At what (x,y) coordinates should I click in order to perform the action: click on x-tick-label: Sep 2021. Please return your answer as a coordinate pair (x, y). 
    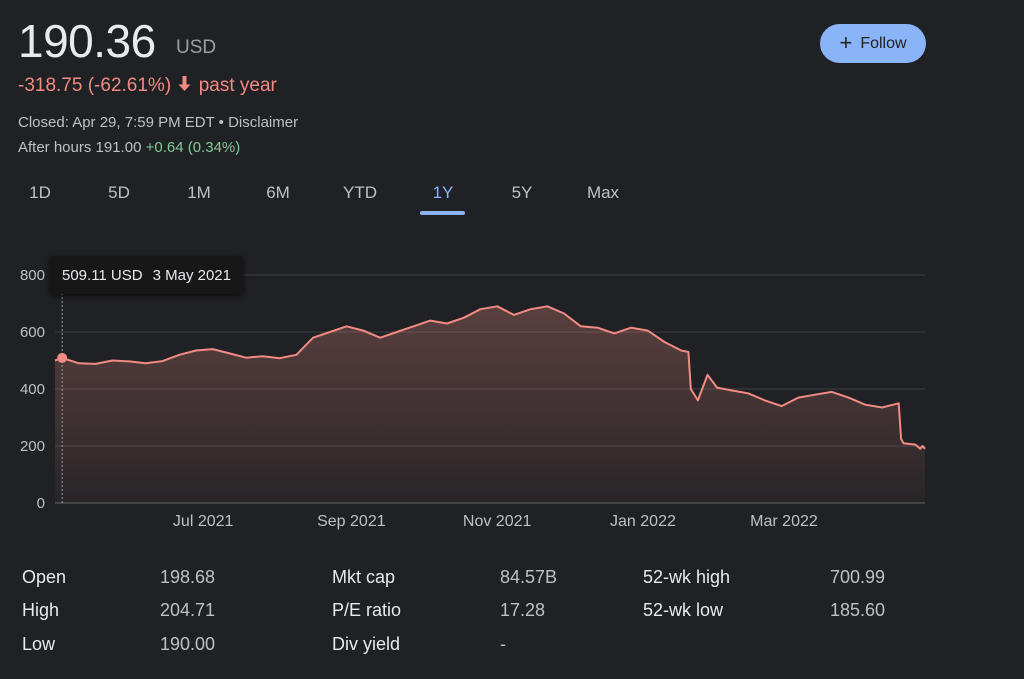
    Looking at the image, I should click on (351, 521).